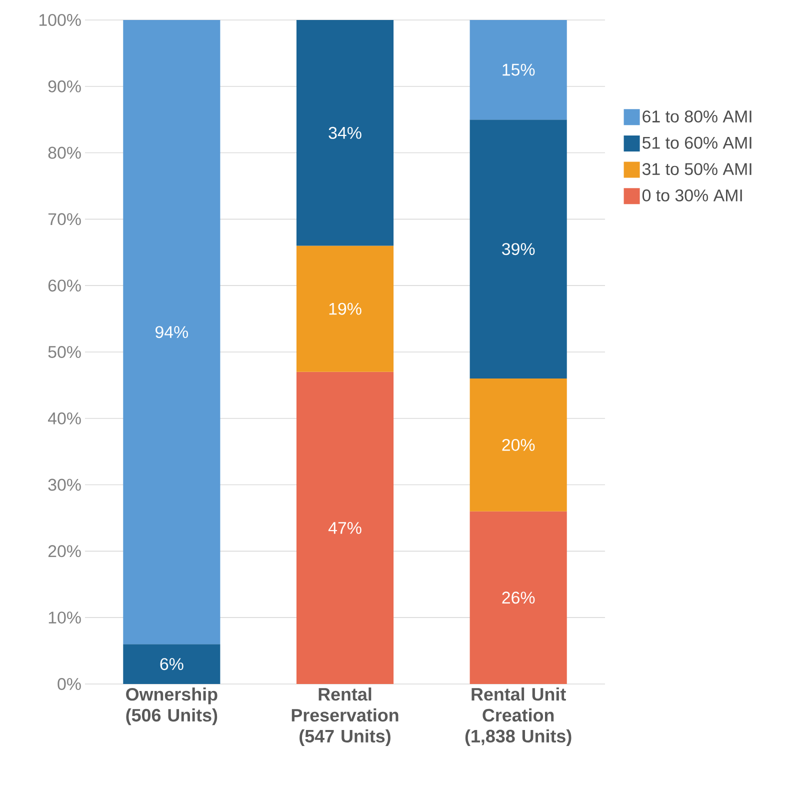  I want to click on x-tick-label: Ownership (506 Units), so click(172, 707).